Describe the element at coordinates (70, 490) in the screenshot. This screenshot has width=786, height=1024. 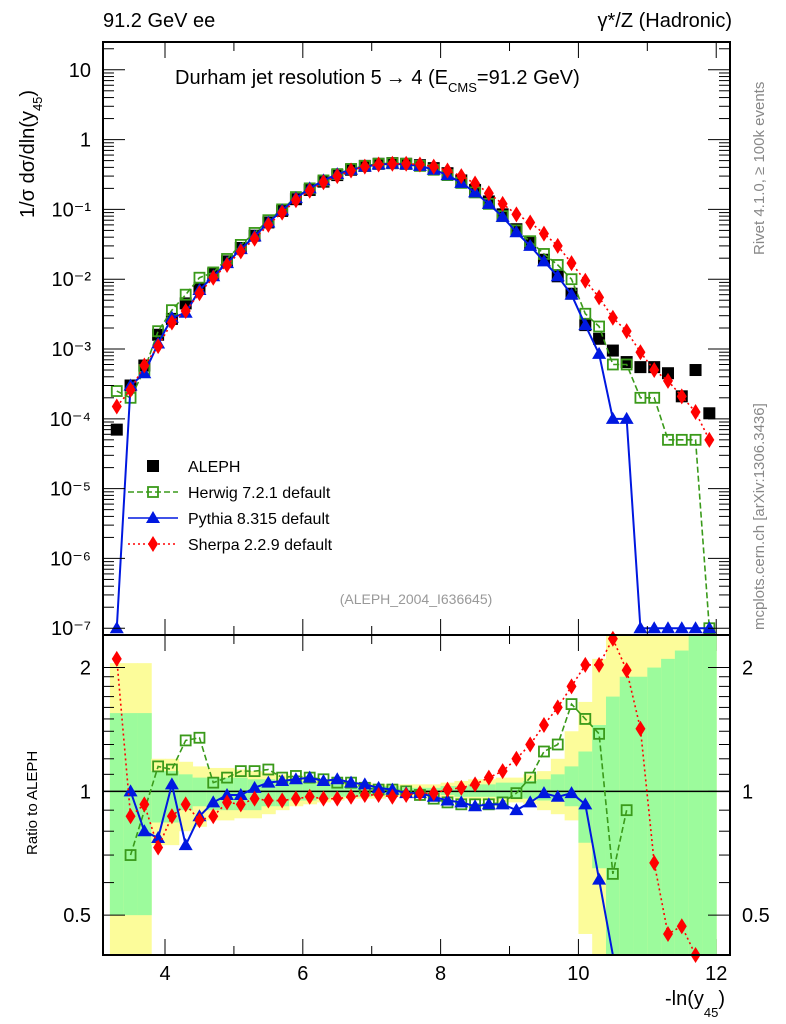
I see `y-tick-label: 10⁻⁵` at that location.